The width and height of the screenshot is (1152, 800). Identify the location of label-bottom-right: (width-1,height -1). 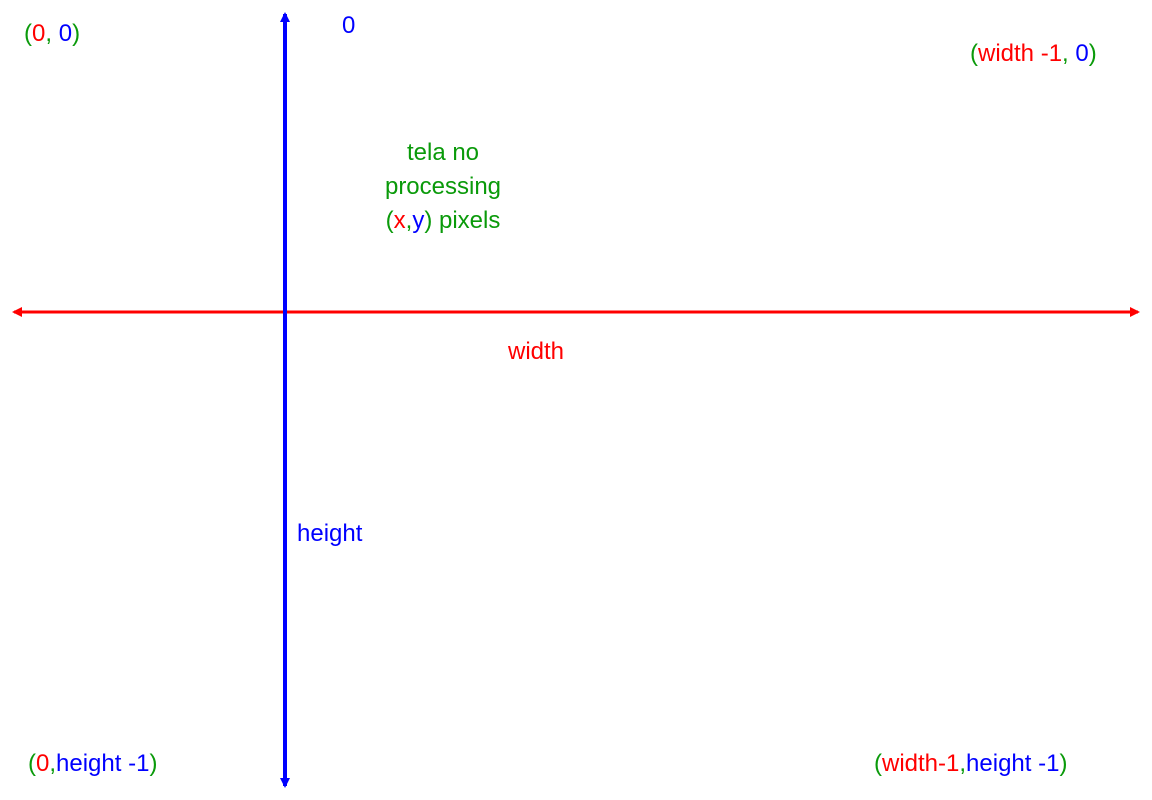
(970, 764).